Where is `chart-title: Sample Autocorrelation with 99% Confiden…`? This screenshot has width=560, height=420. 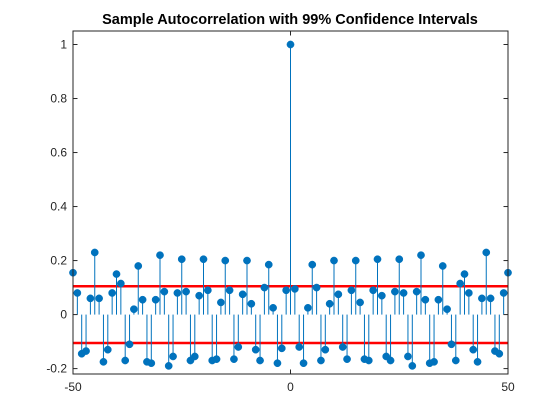 chart-title: Sample Autocorrelation with 99% Confiden… is located at coordinates (290, 20).